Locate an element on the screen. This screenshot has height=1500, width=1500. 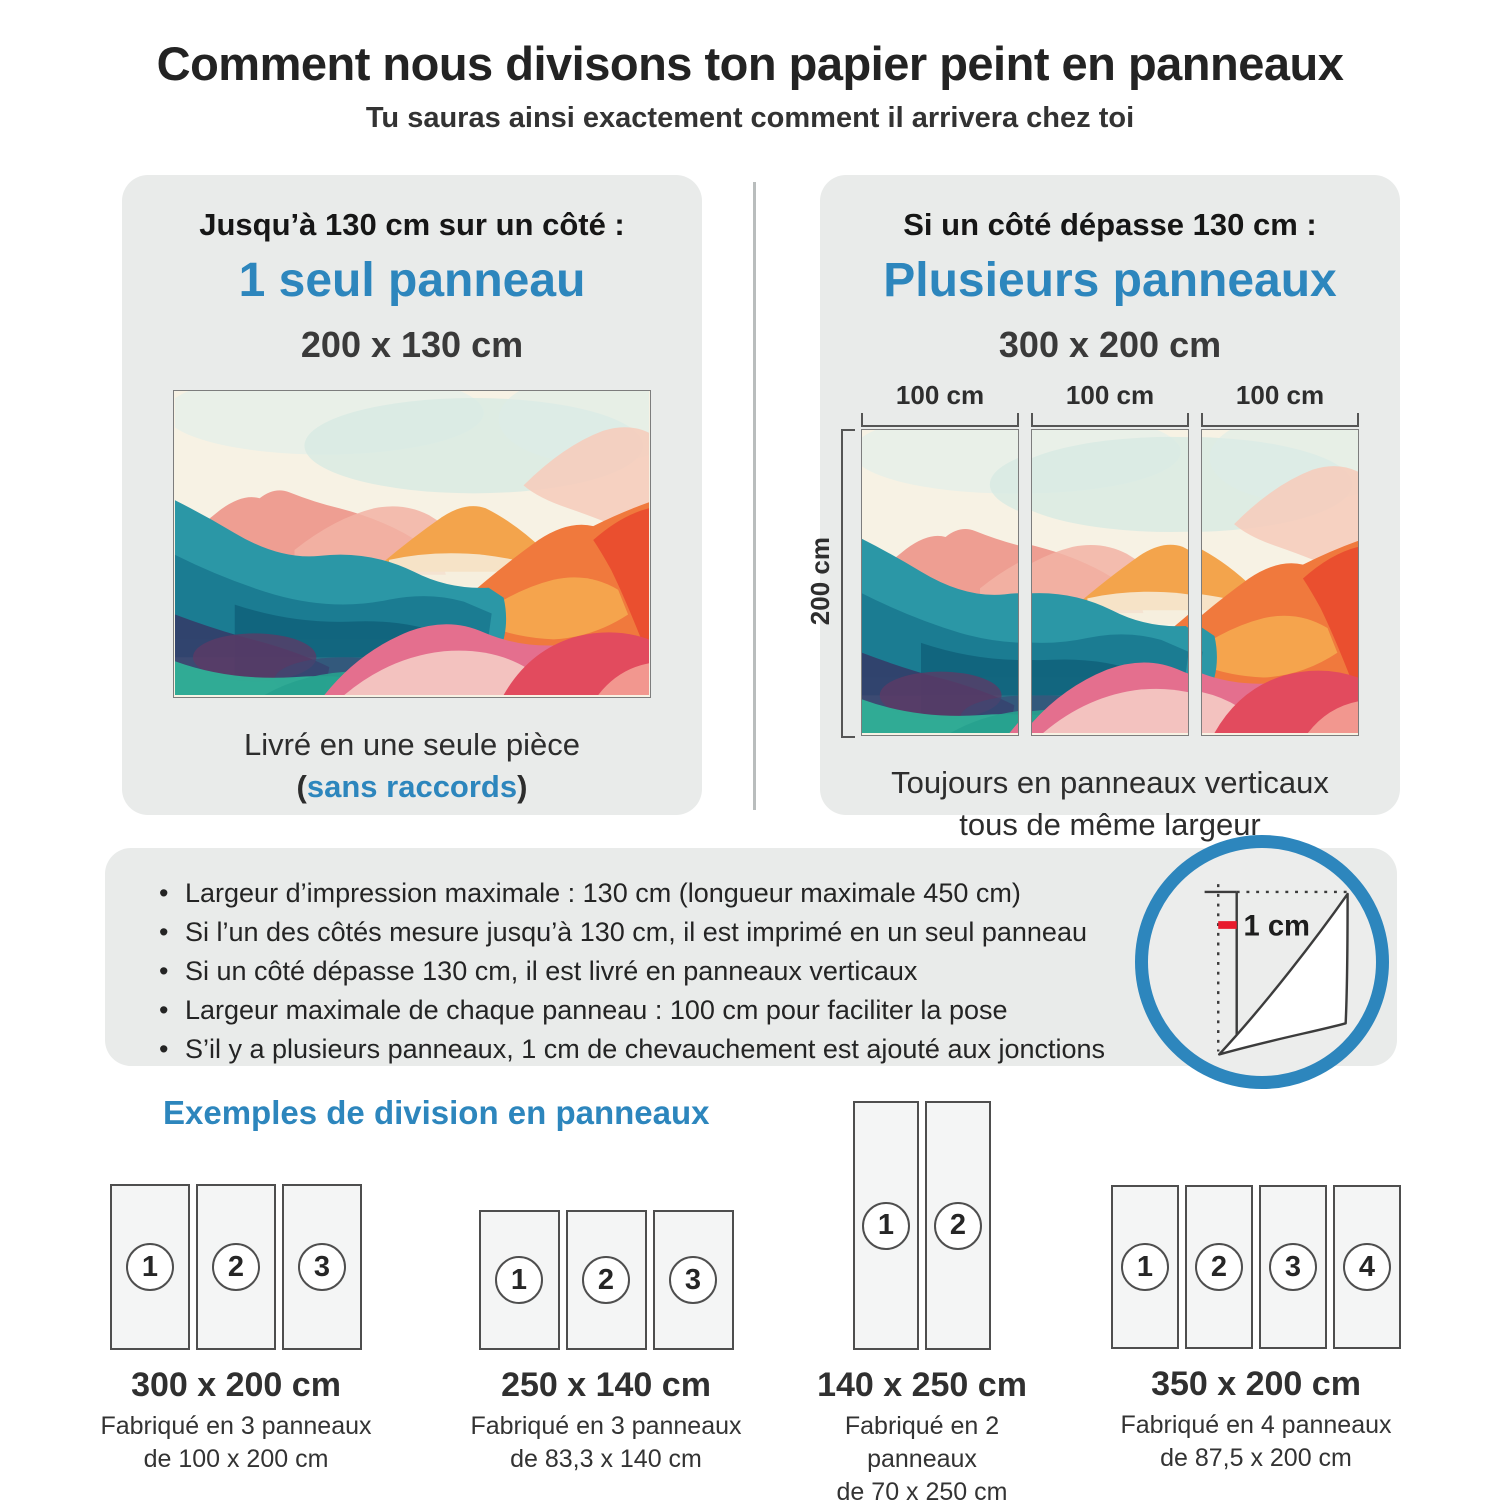
caption-highlight: sans raccords is located at coordinates (412, 786).